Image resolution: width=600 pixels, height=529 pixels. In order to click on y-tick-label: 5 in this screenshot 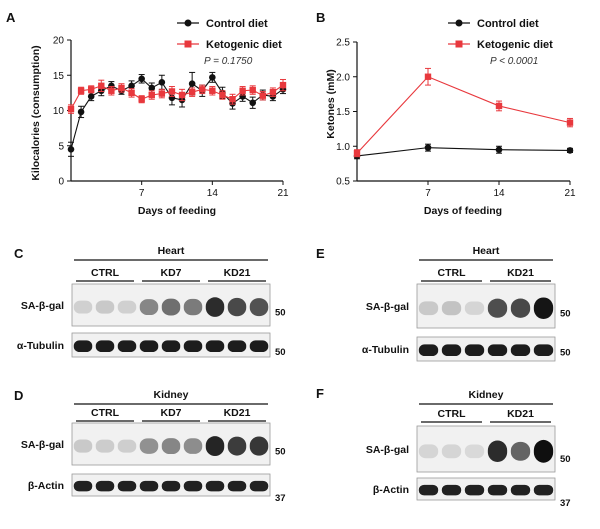, I will do `click(61, 146)`.